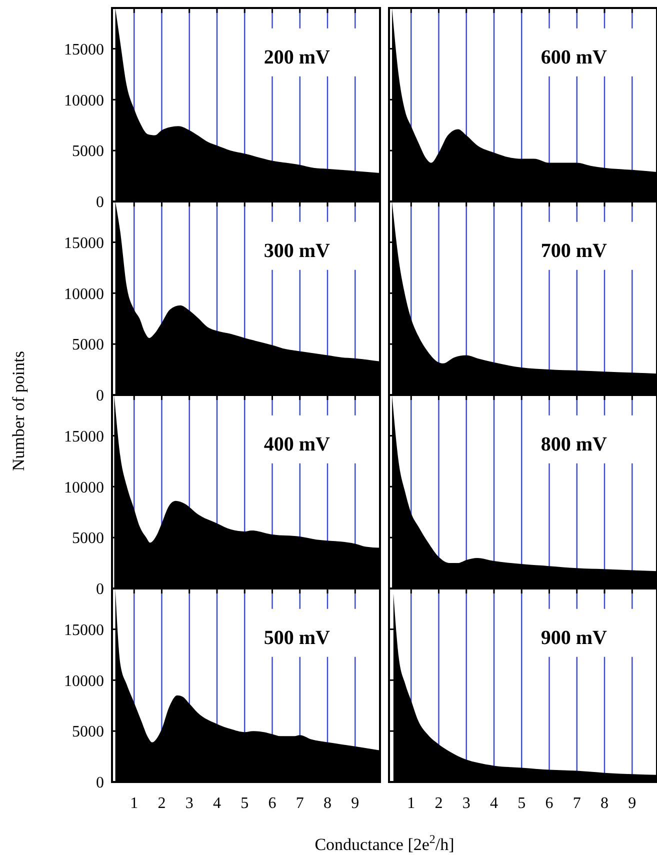 This screenshot has height=855, width=657. I want to click on text: 400 mV, so click(297, 444).